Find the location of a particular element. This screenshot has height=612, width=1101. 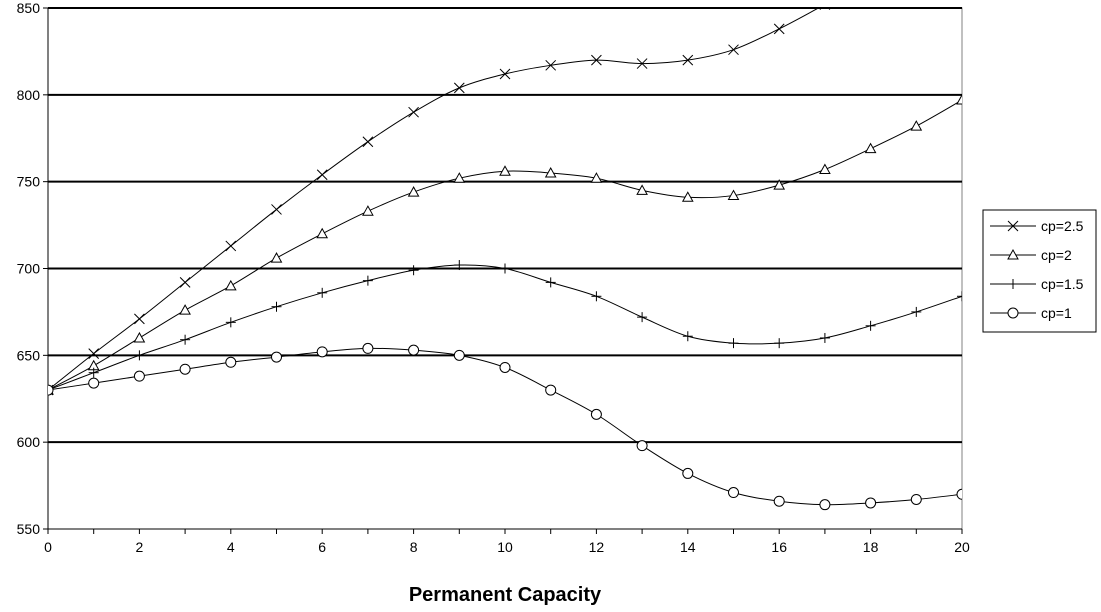

x-tick-label: 8 is located at coordinates (414, 547).